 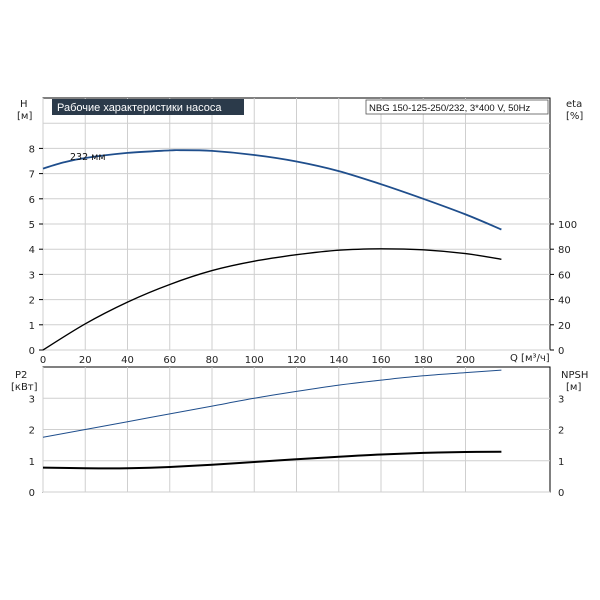 What do you see at coordinates (338, 360) in the screenshot?
I see `x-tick-label: 140` at bounding box center [338, 360].